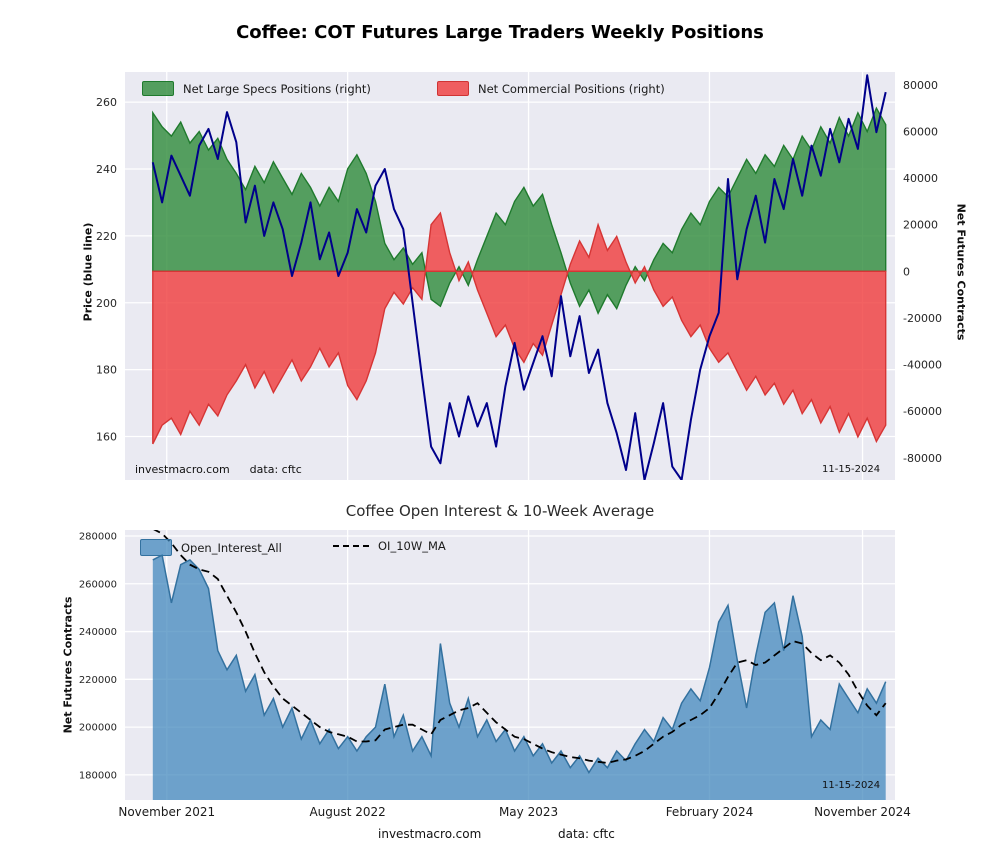  What do you see at coordinates (430, 834) in the screenshot?
I see `footer-site: investmacro.com` at bounding box center [430, 834].